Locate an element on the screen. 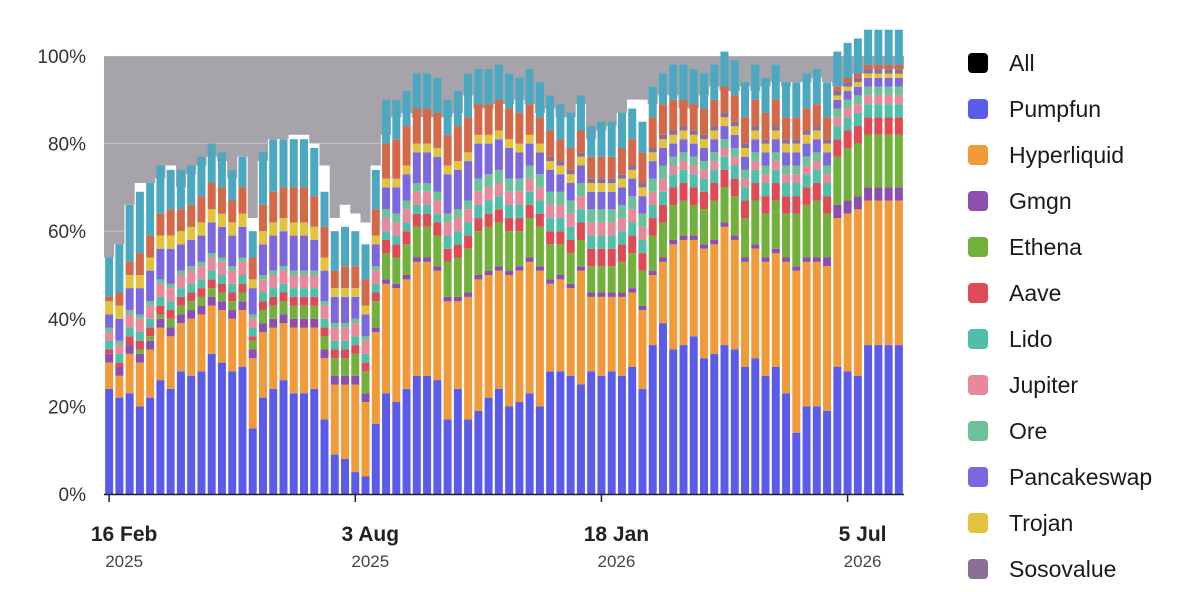  legend-item-all: All is located at coordinates (1060, 63).